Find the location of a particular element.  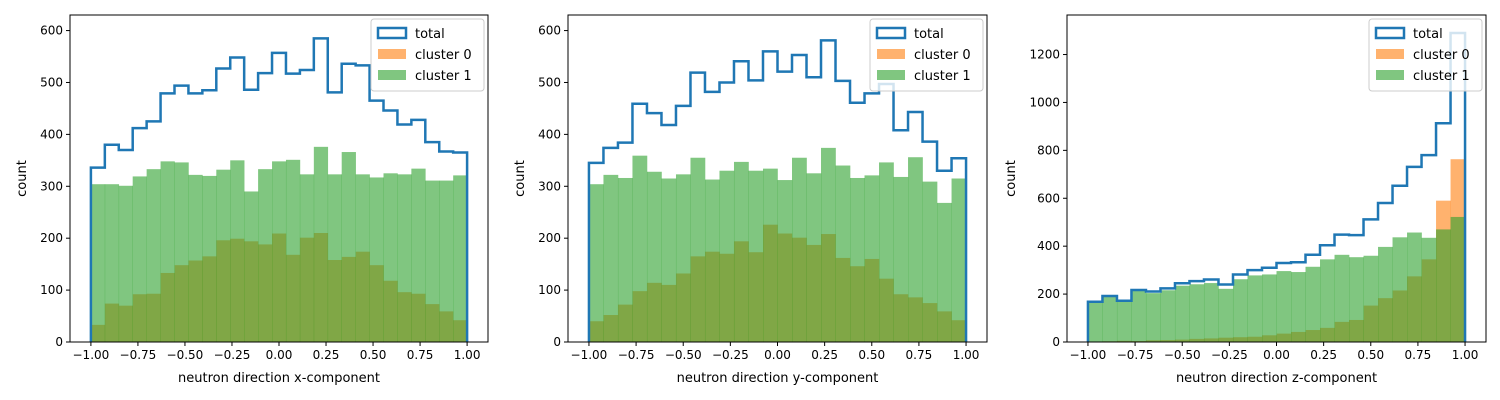

y-tick-label: 100 is located at coordinates (549, 290).